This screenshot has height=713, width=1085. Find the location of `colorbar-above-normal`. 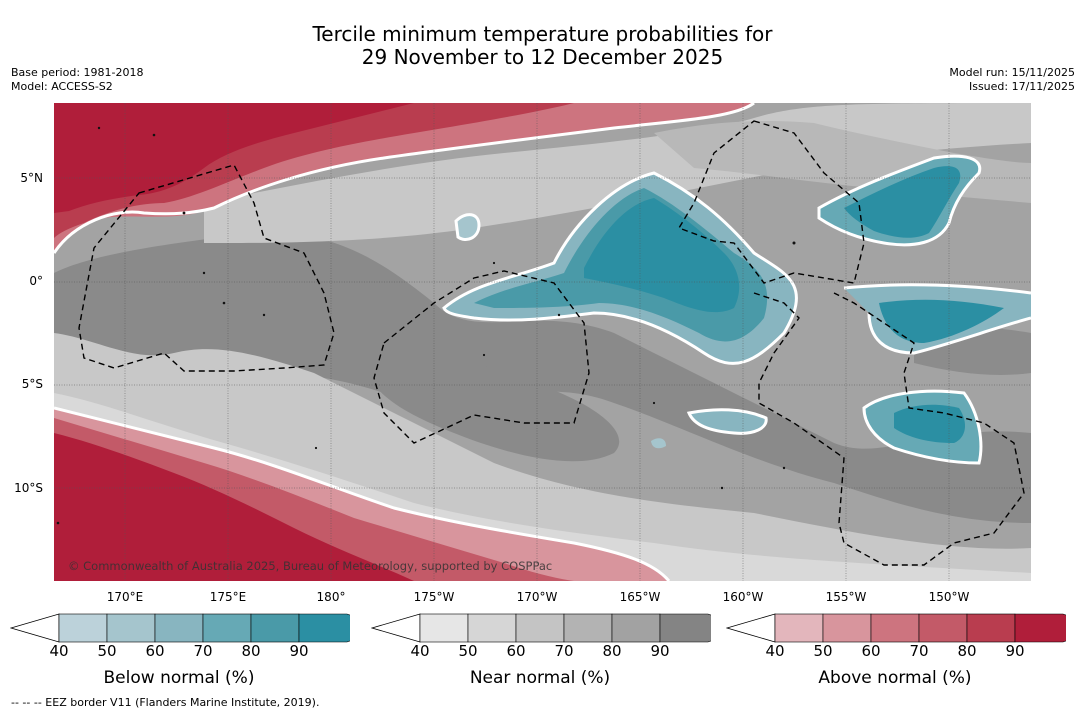

colorbar-above-normal is located at coordinates (896, 628).